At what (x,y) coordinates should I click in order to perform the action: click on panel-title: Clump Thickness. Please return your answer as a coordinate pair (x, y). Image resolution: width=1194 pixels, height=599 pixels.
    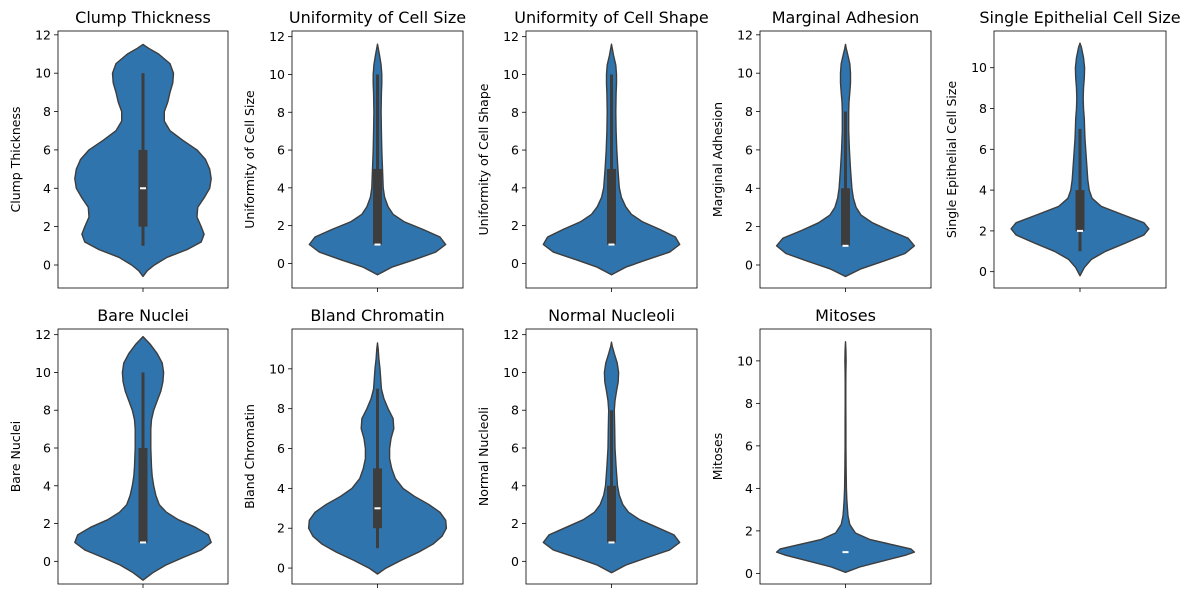
    Looking at the image, I should click on (143, 17).